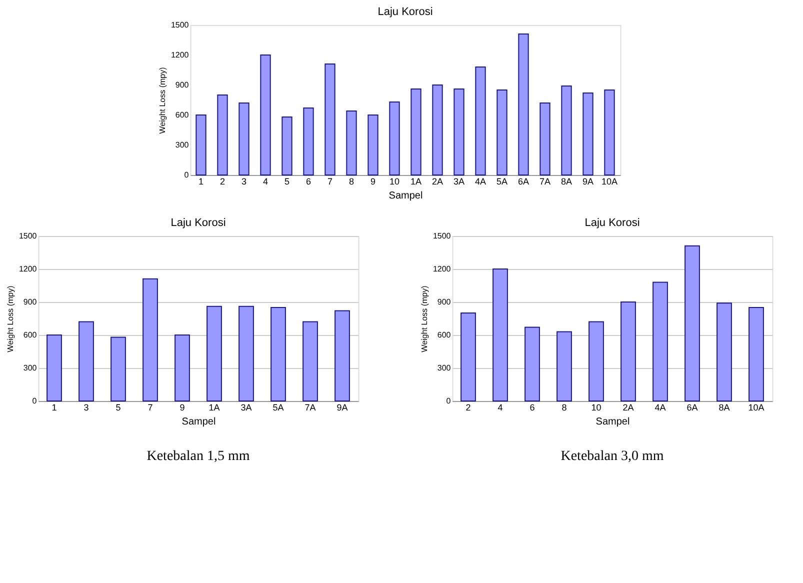 The height and width of the screenshot is (583, 803). I want to click on x-tick-label: 7, so click(150, 407).